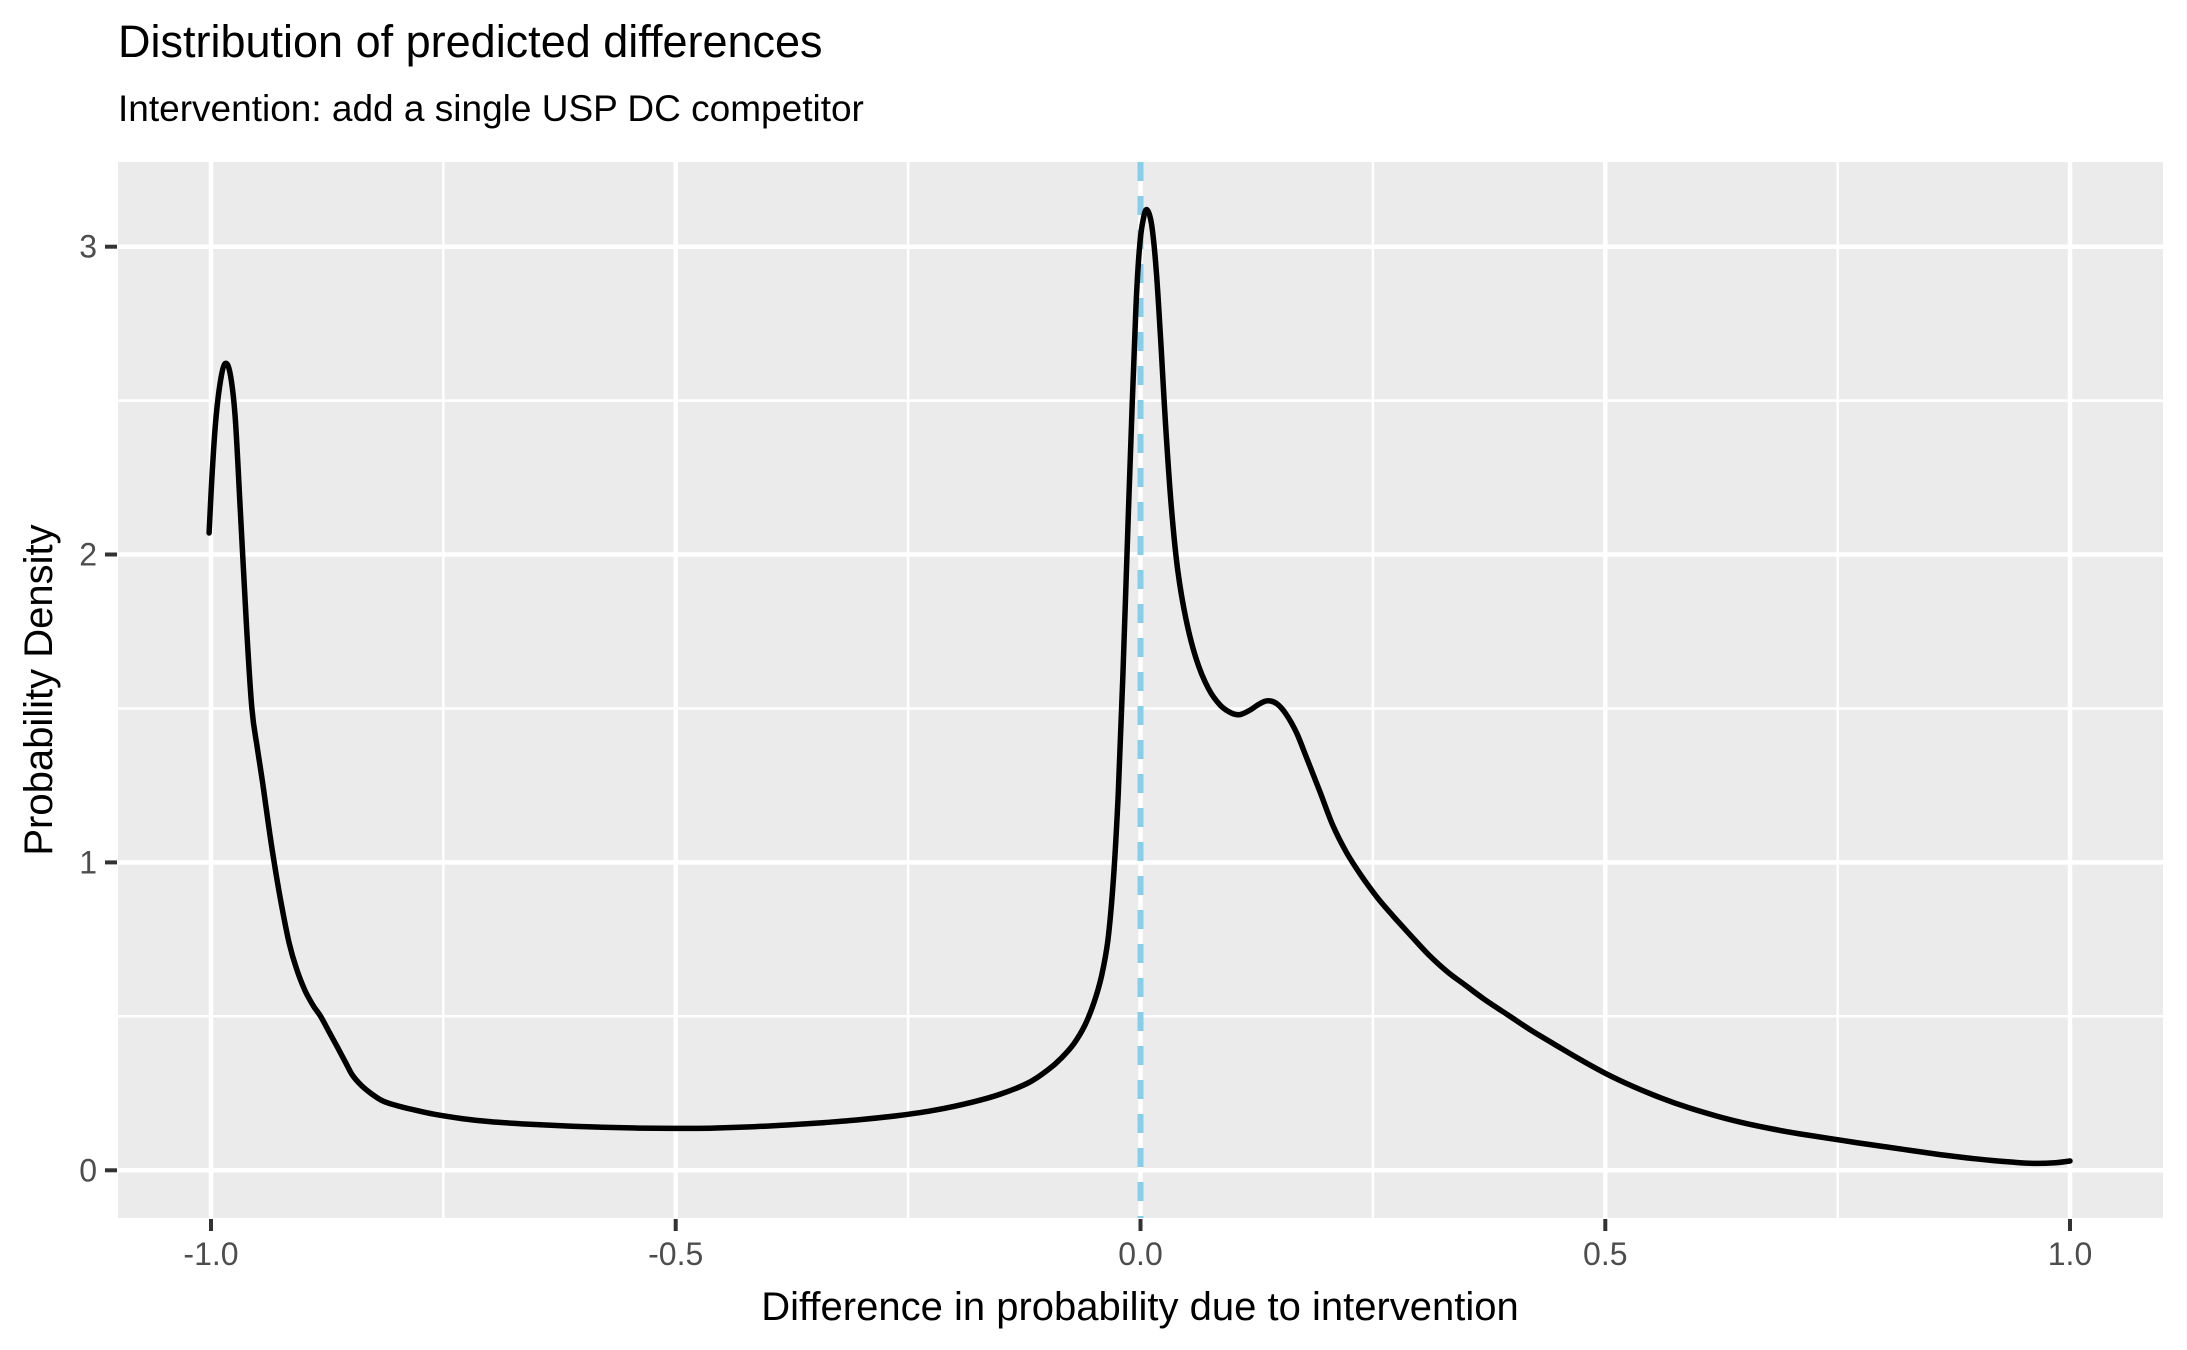 This screenshot has height=1350, width=2187. Describe the element at coordinates (2070, 1254) in the screenshot. I see `x-tick-label: 1.0` at that location.